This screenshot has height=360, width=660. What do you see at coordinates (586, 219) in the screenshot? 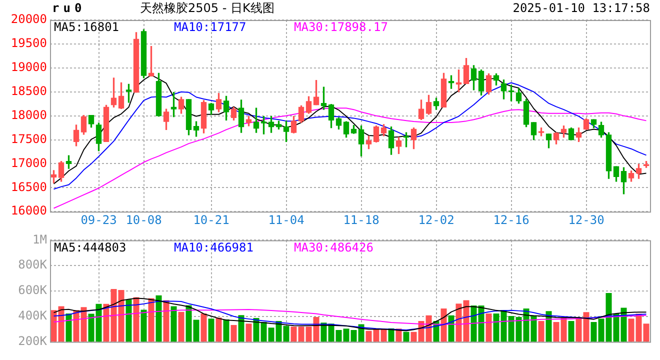
I see `x-tick-label: 12-30` at bounding box center [586, 219].